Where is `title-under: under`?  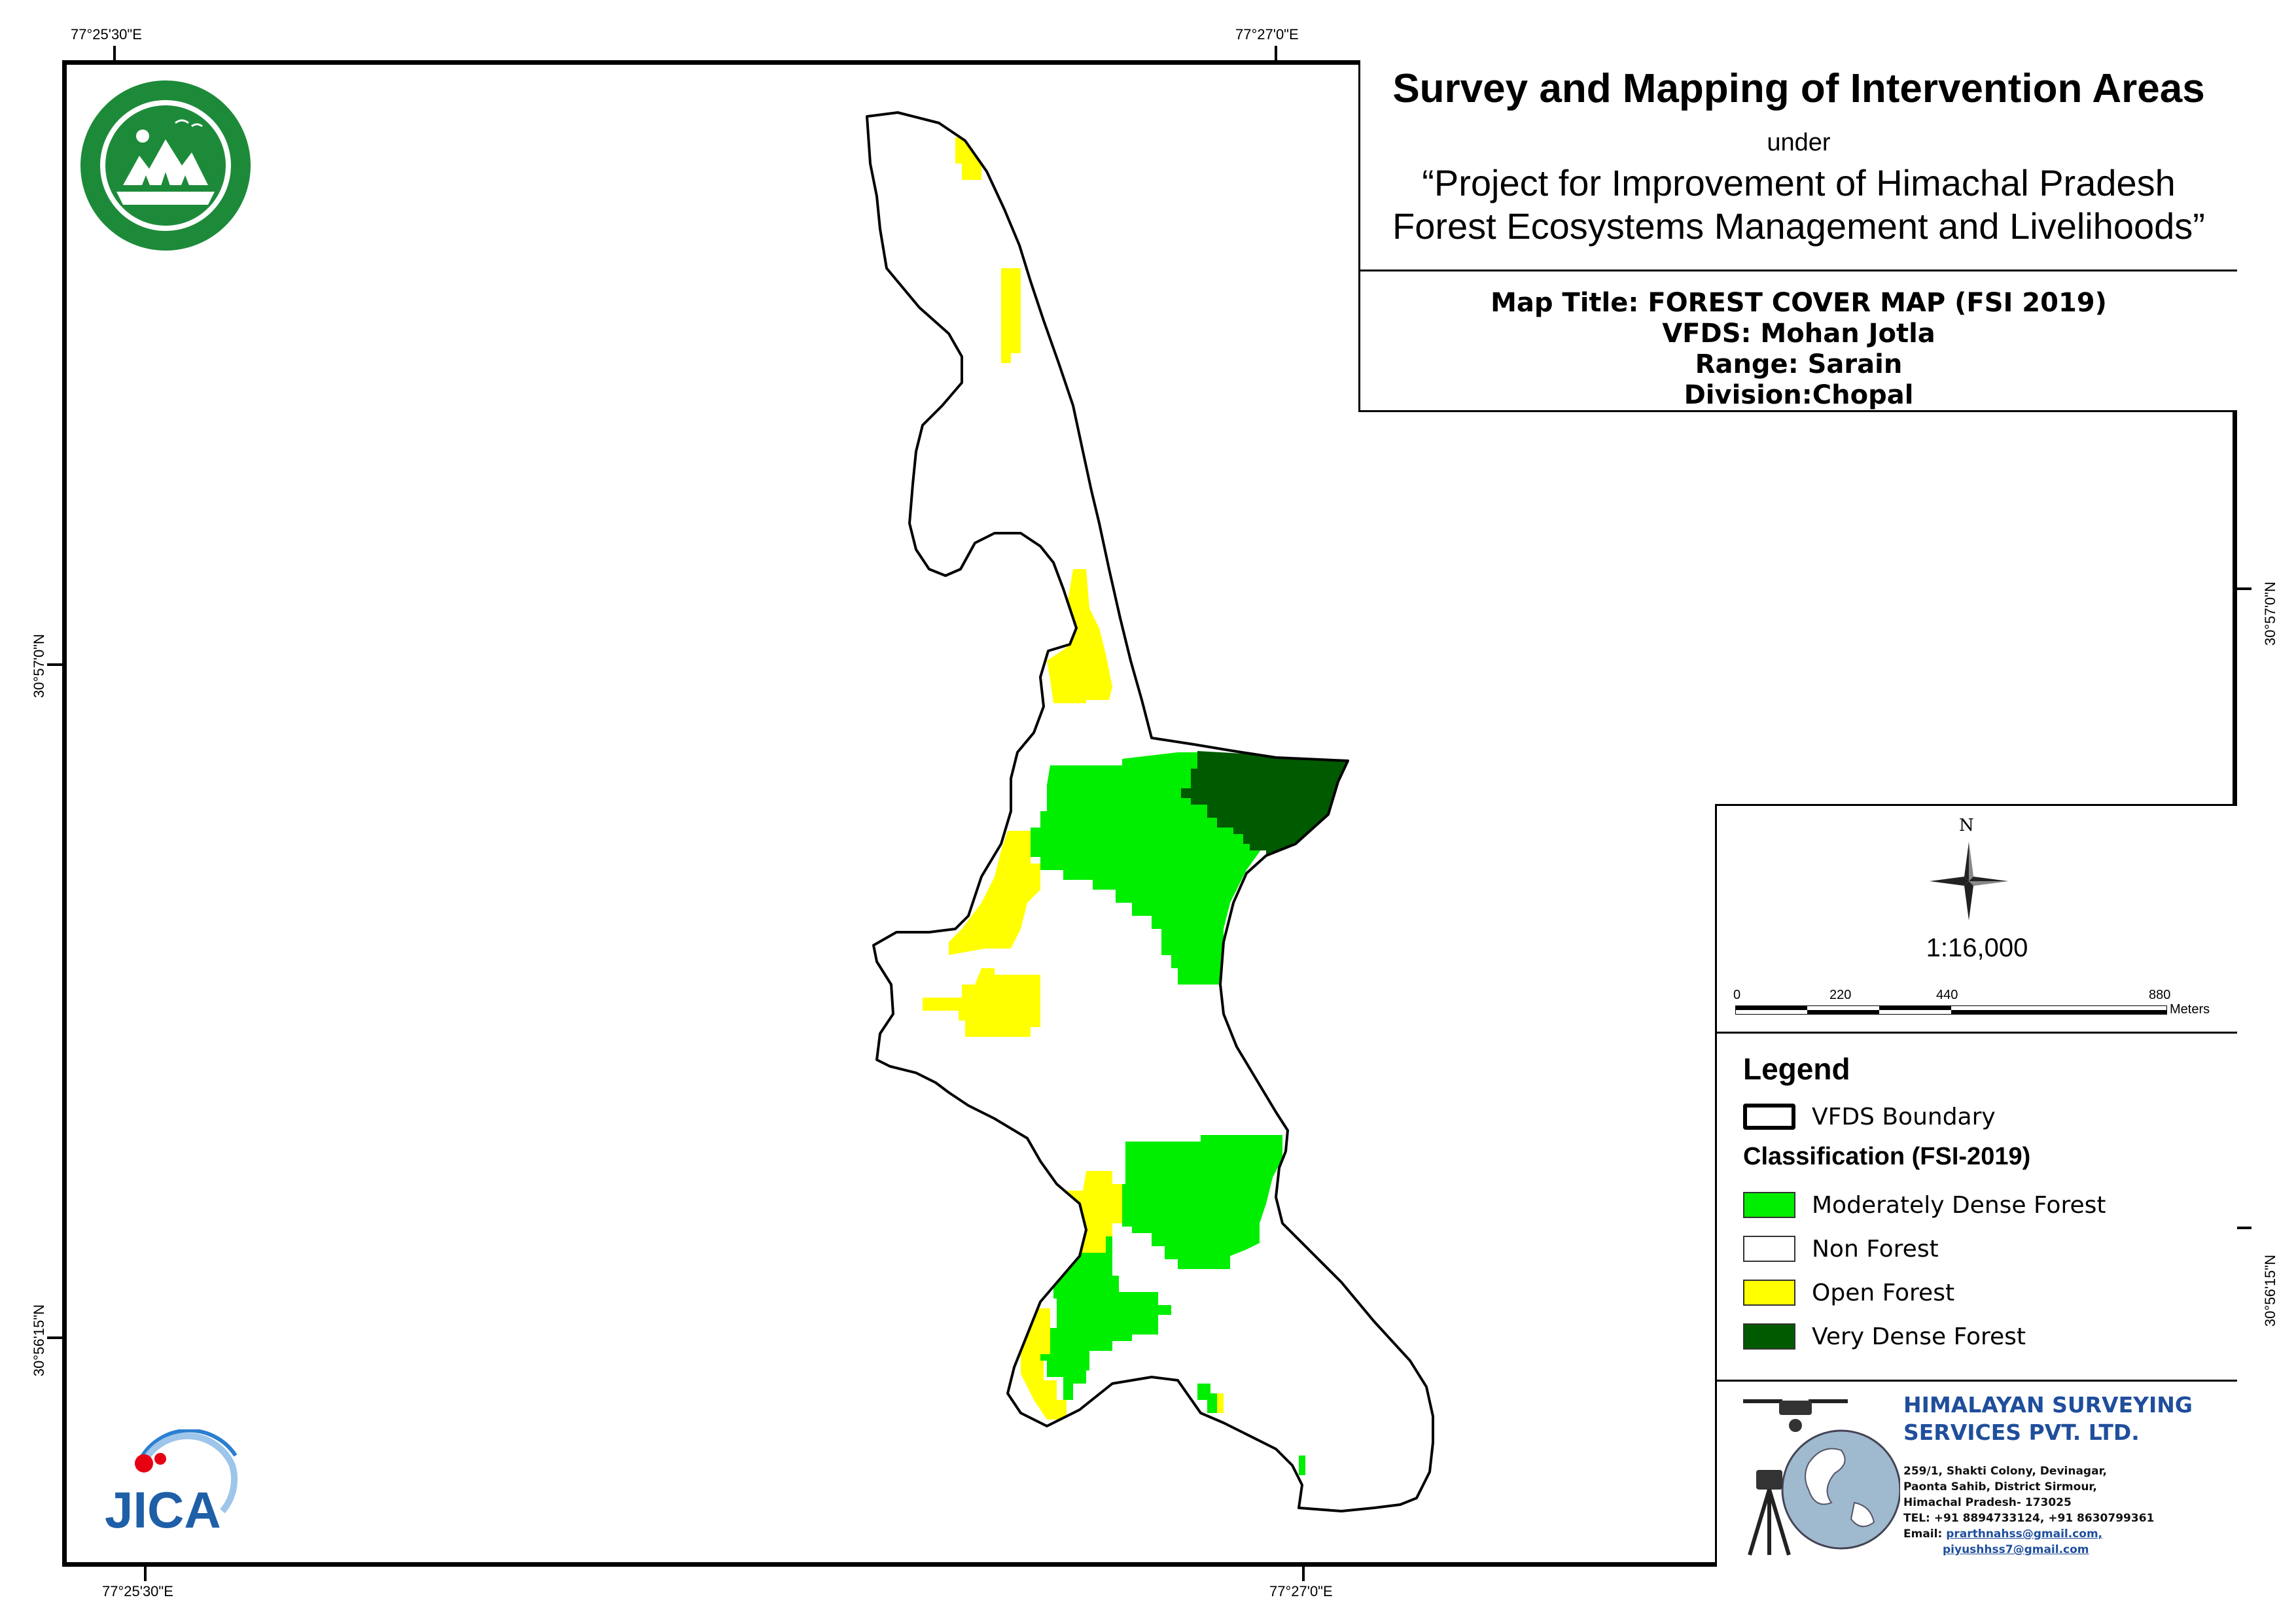
title-under: under is located at coordinates (1799, 142).